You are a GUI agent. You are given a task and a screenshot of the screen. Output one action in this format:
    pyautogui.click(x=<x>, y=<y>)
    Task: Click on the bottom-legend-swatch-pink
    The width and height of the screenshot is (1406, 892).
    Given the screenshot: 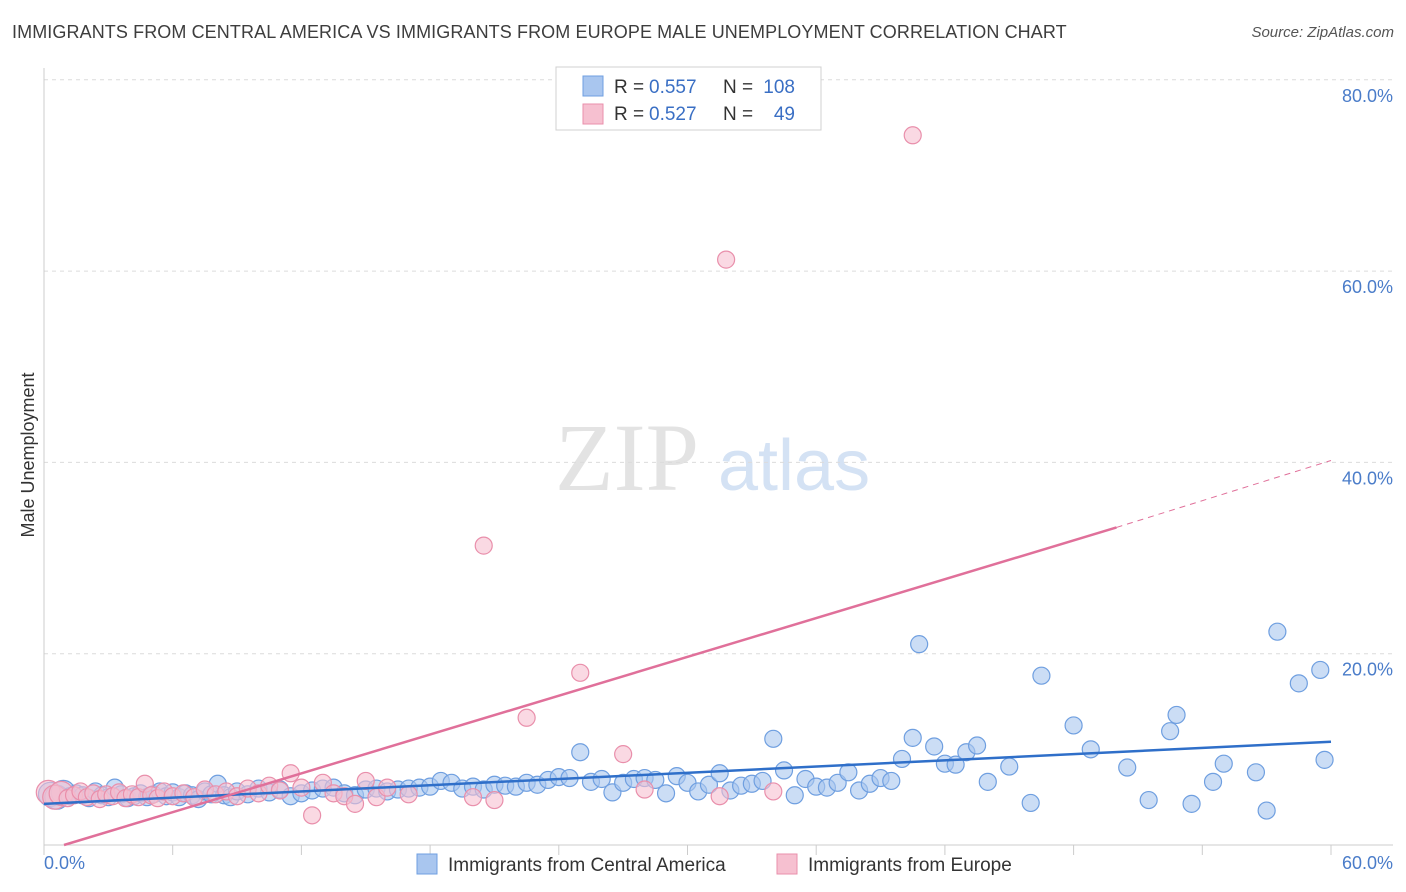 What is the action you would take?
    pyautogui.click(x=787, y=864)
    